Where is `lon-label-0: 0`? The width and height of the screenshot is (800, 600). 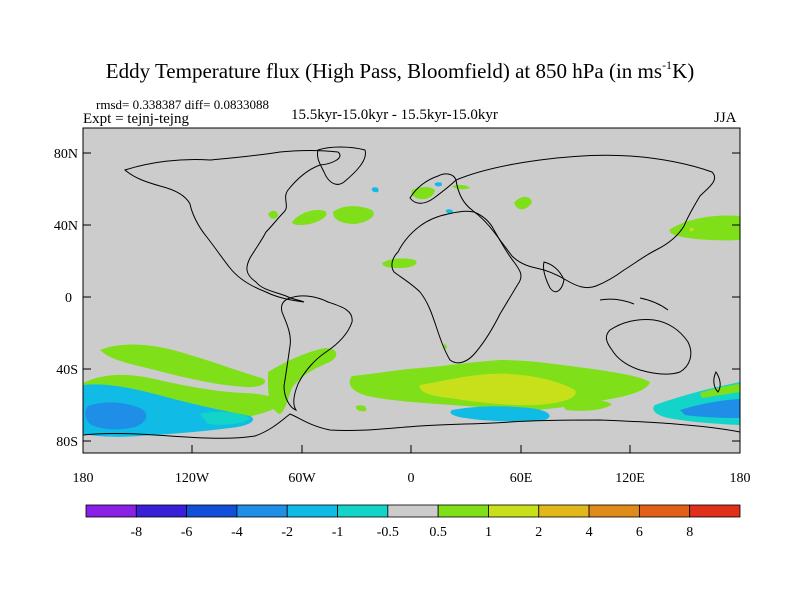
lon-label-0: 0 is located at coordinates (411, 478).